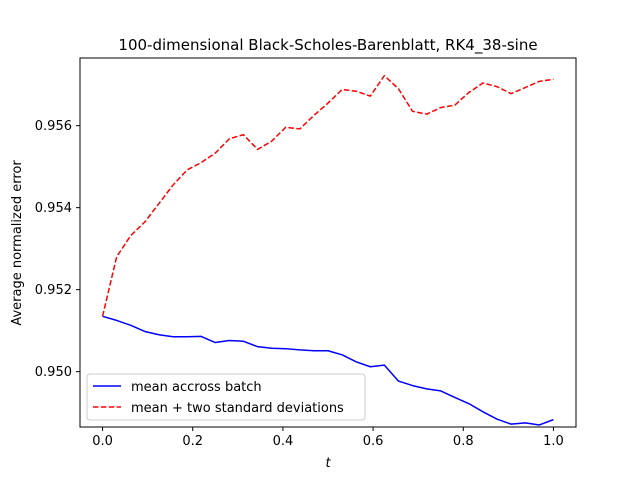 The image size is (640, 485). What do you see at coordinates (192, 441) in the screenshot?
I see `x-tick-label: 0.2` at bounding box center [192, 441].